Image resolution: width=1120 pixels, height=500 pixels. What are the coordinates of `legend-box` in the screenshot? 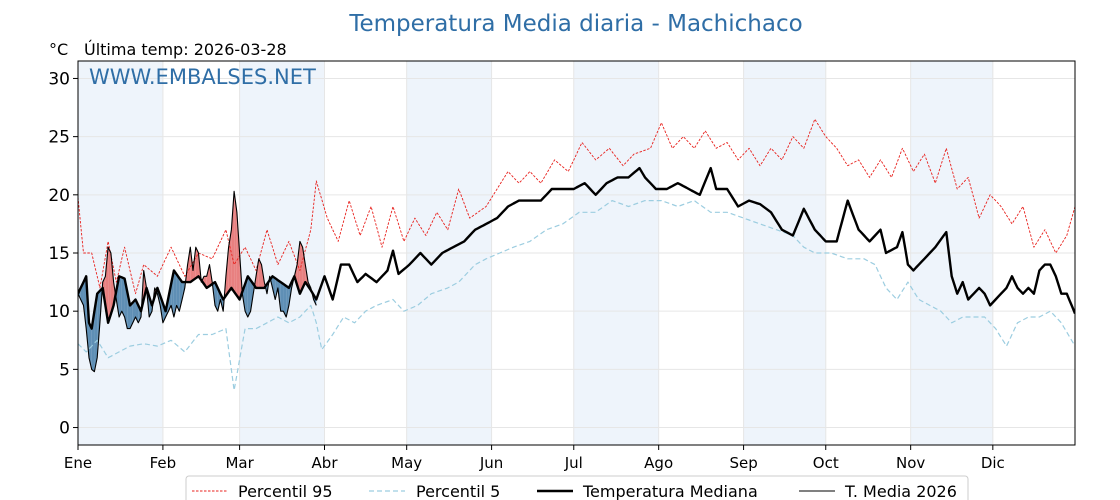 It's located at (577, 487).